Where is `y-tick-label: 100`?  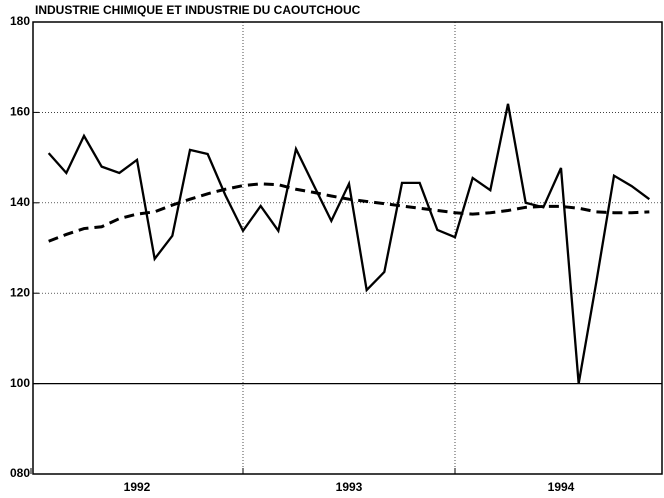
y-tick-label: 100 is located at coordinates (20, 383).